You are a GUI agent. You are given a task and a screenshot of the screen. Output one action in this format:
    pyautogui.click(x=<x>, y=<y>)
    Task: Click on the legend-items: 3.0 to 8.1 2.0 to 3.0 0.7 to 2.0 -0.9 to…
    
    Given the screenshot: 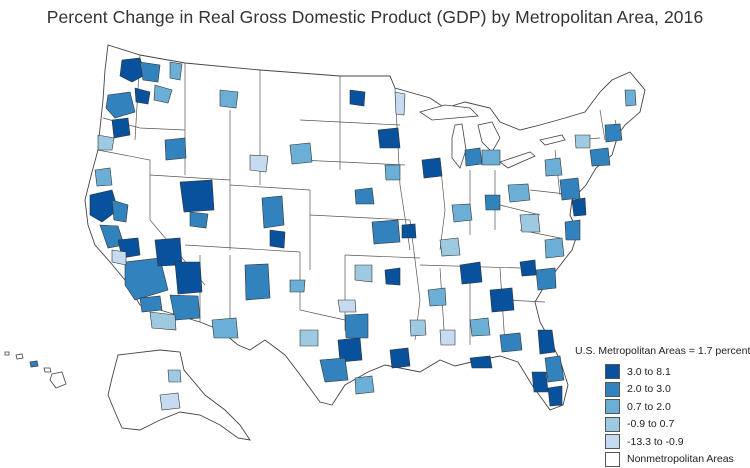 What is the action you would take?
    pyautogui.click(x=662, y=415)
    